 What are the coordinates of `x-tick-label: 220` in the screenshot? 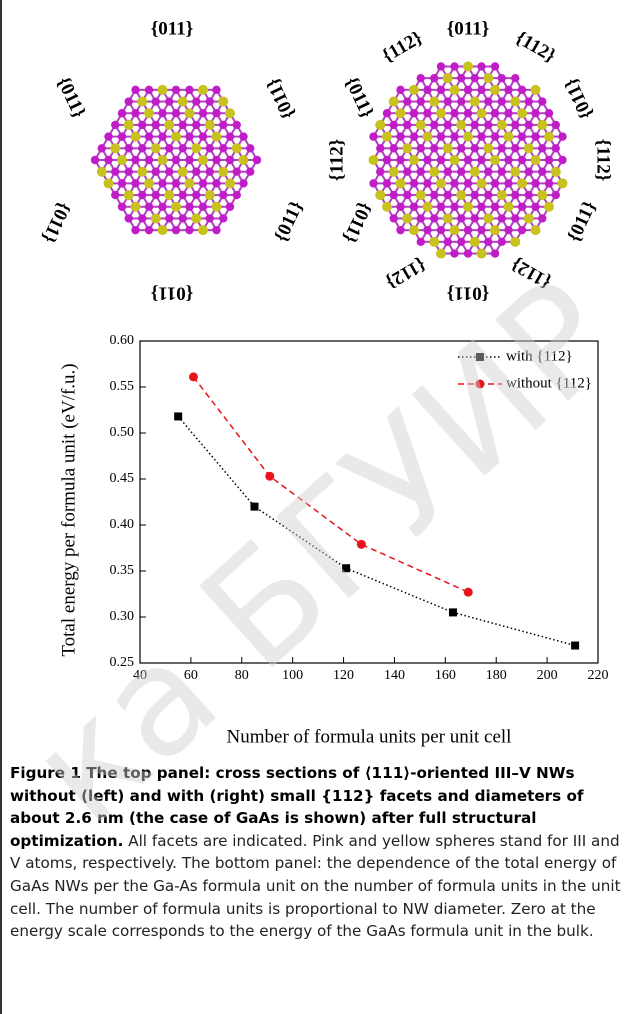 It's located at (598, 675).